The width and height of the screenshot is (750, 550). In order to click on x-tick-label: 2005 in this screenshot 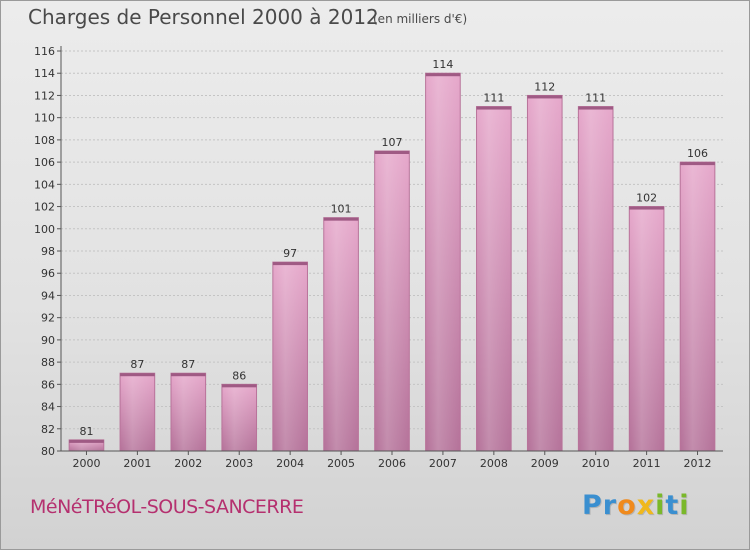, I will do `click(341, 463)`.